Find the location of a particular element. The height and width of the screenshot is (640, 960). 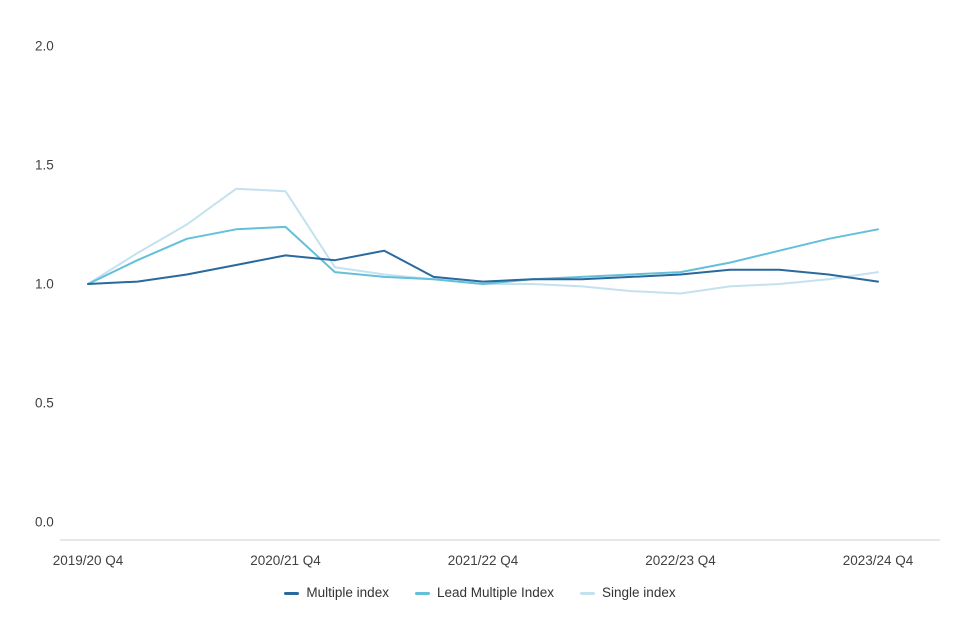

y-axis-tick-label: 2.0 is located at coordinates (44, 46).